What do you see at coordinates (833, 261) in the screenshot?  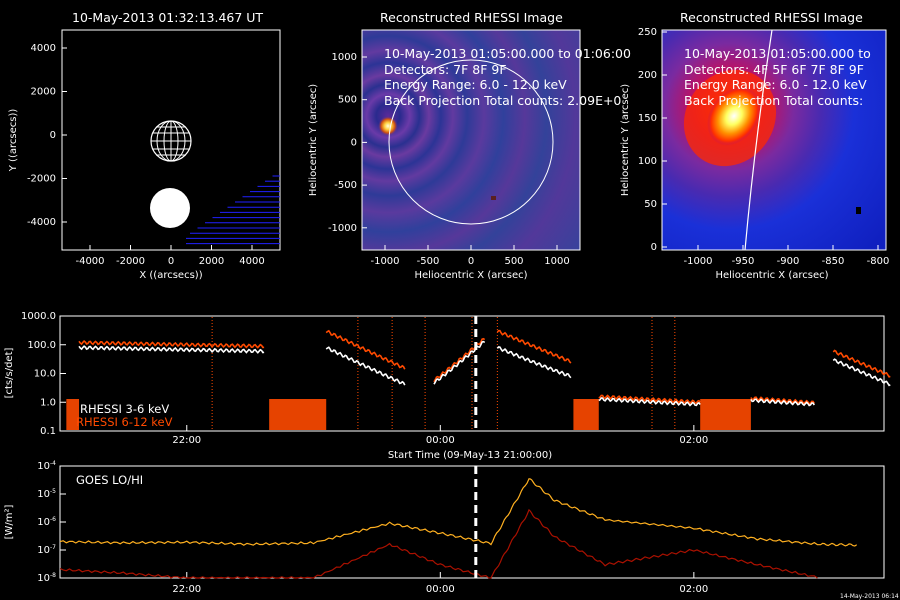 I see `x-tick-label: -850` at bounding box center [833, 261].